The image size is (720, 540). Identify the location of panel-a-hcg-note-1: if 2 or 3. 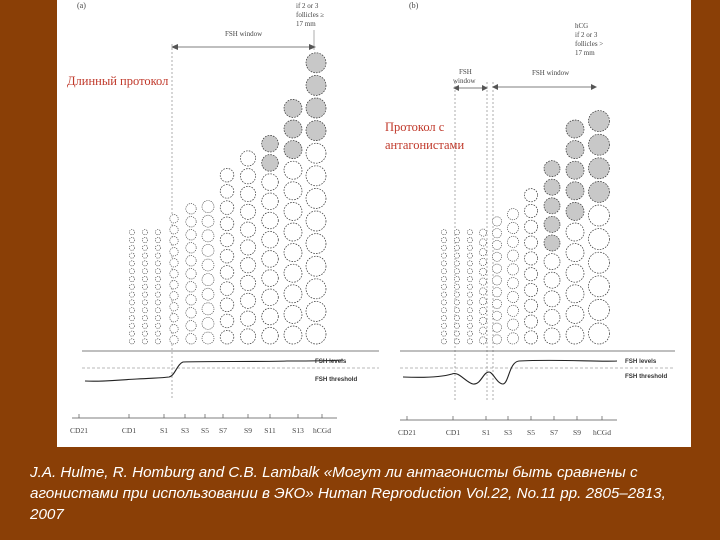
(307, 6).